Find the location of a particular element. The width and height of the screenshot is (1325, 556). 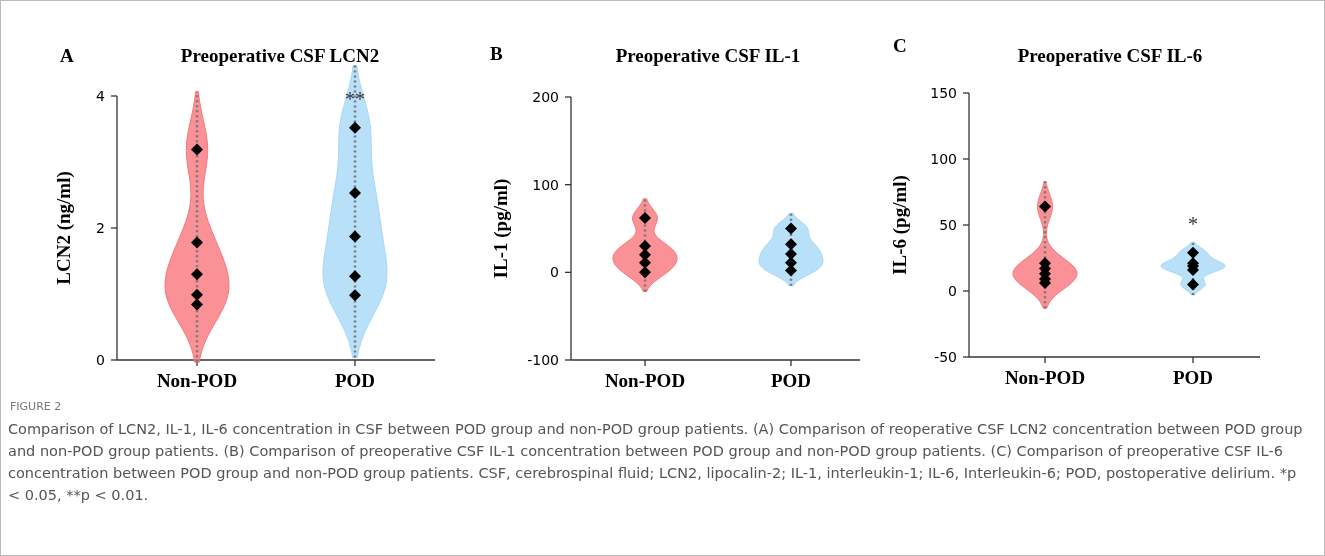

caption: FIGURE 2 is located at coordinates (36, 406).